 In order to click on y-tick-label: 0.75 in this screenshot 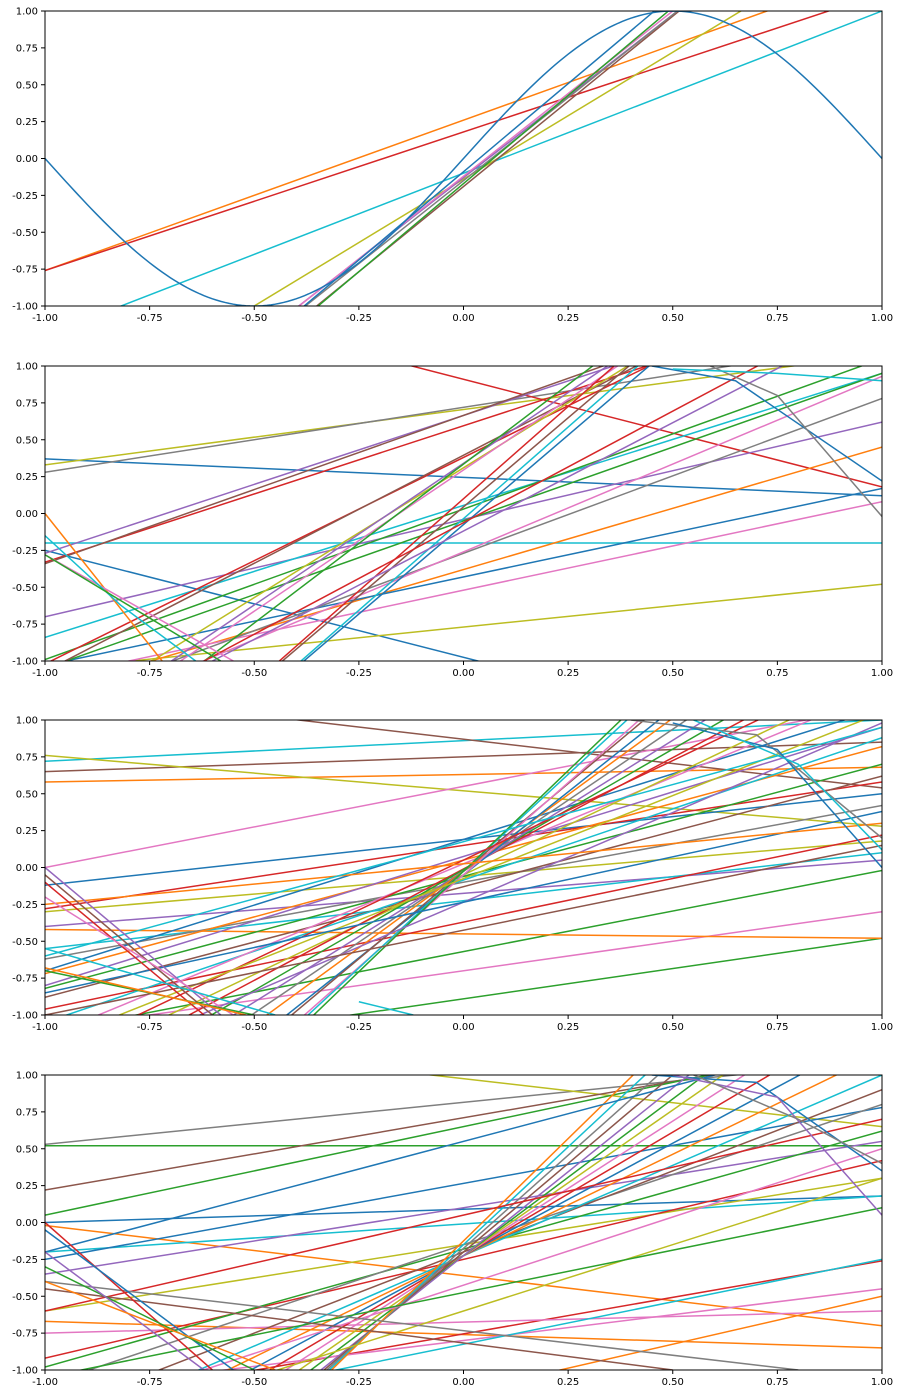, I will do `click(27, 48)`.